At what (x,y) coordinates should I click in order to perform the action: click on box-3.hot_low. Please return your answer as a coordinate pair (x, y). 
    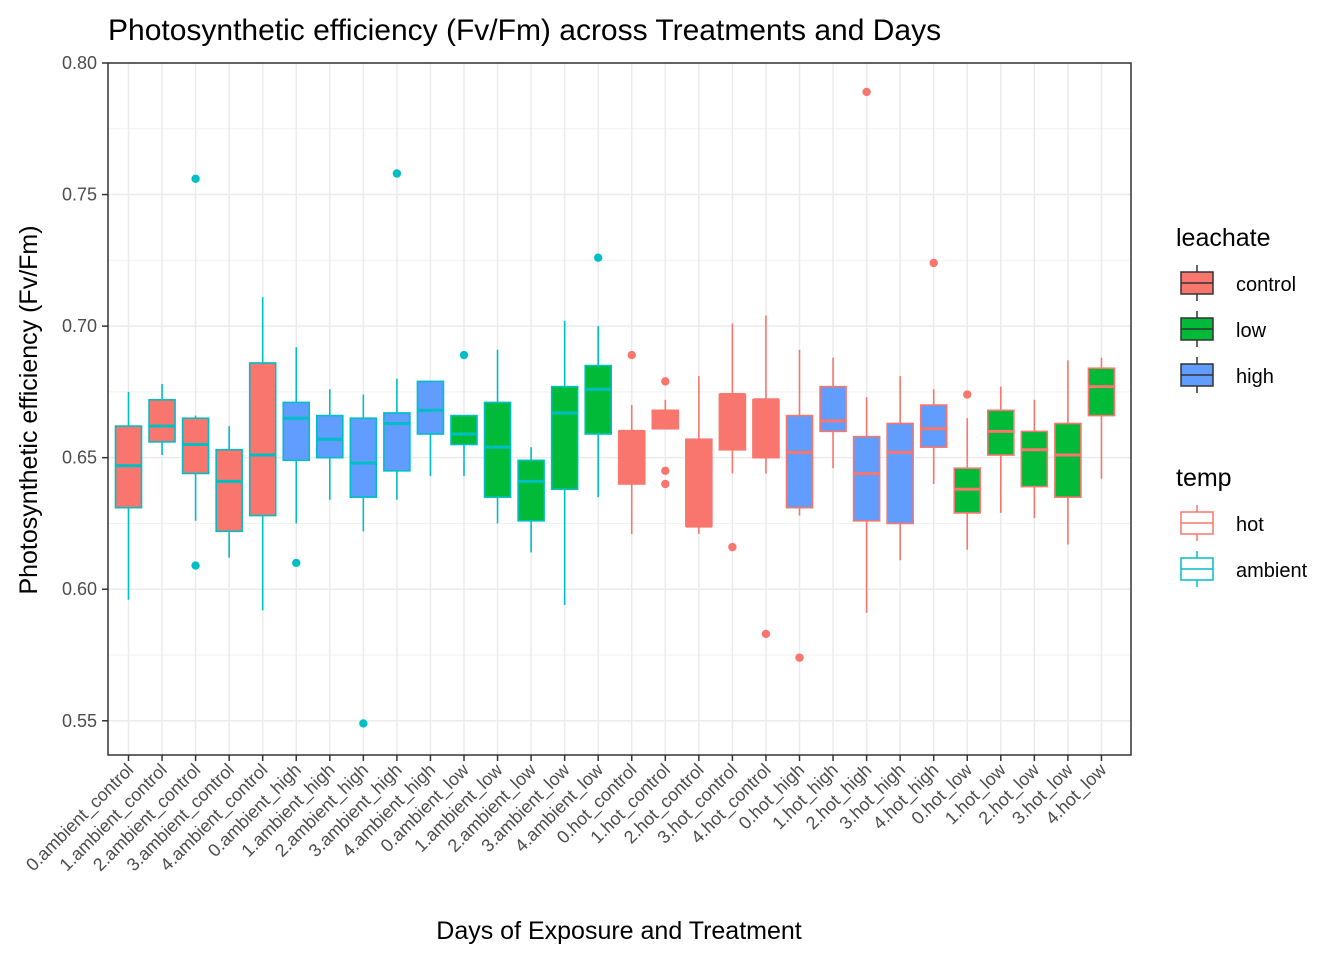
    Looking at the image, I should click on (1068, 452).